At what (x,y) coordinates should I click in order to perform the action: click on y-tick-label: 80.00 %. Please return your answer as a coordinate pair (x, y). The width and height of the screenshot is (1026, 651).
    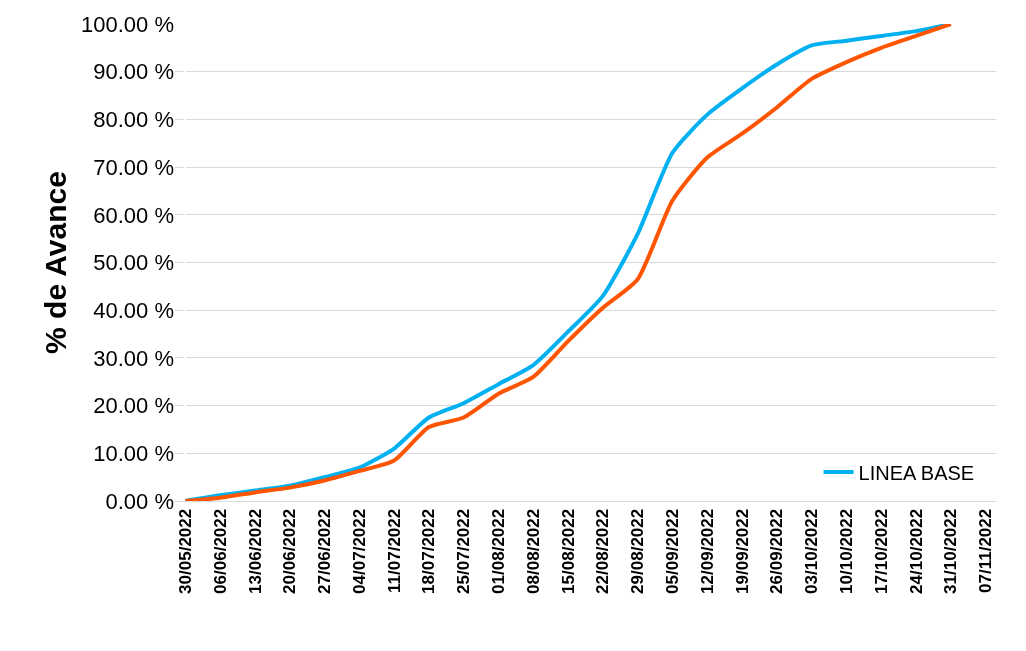
    Looking at the image, I should click on (133, 120).